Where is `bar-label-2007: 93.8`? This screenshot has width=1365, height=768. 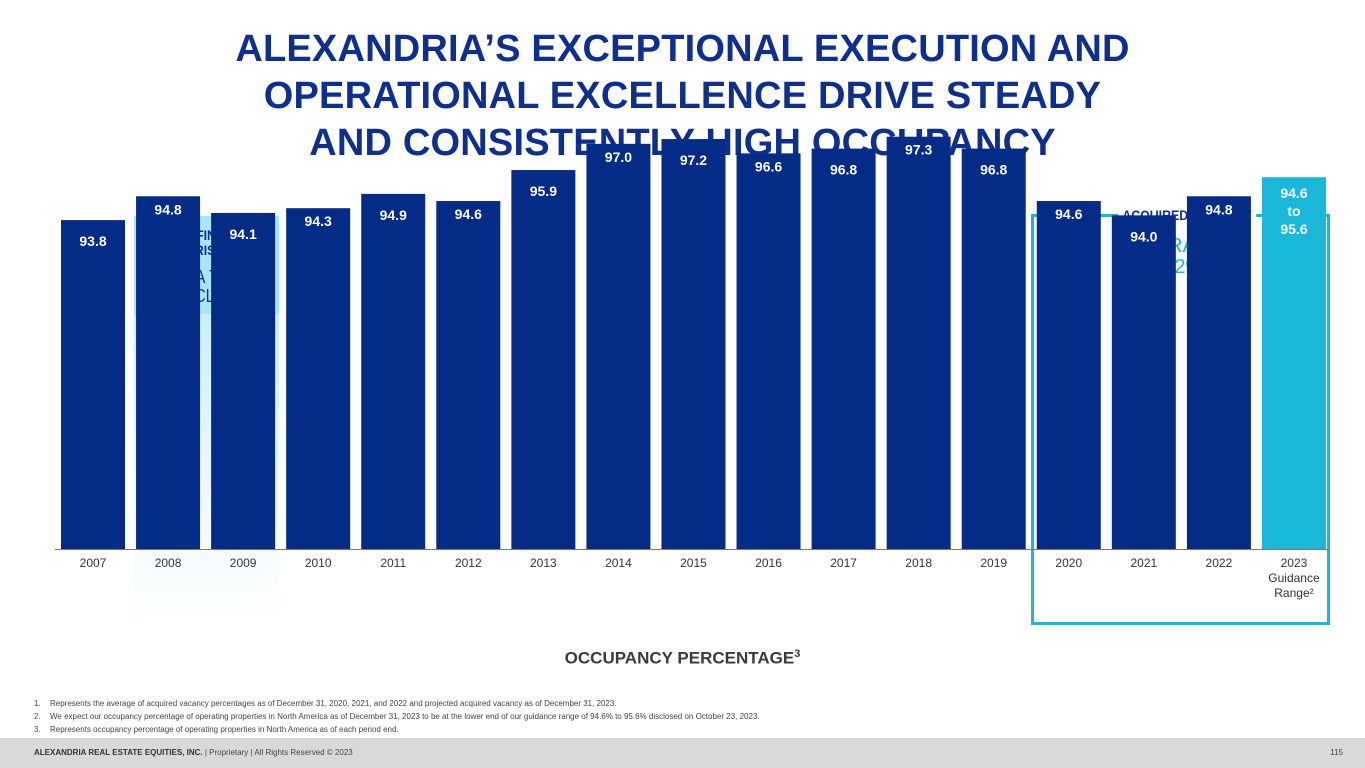 bar-label-2007: 93.8 is located at coordinates (92, 241).